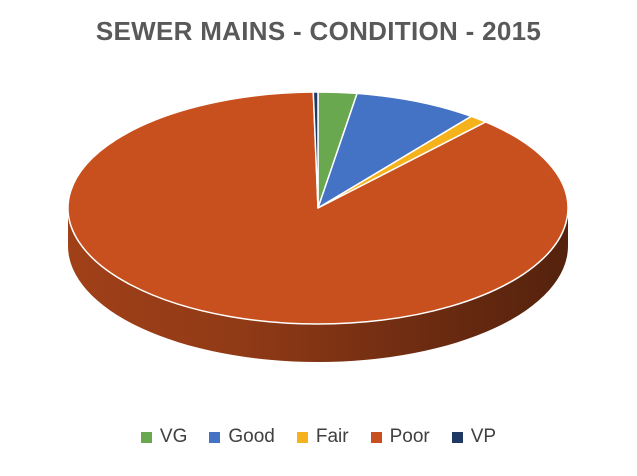 Image resolution: width=637 pixels, height=476 pixels. I want to click on legend-item-vp: VP, so click(474, 437).